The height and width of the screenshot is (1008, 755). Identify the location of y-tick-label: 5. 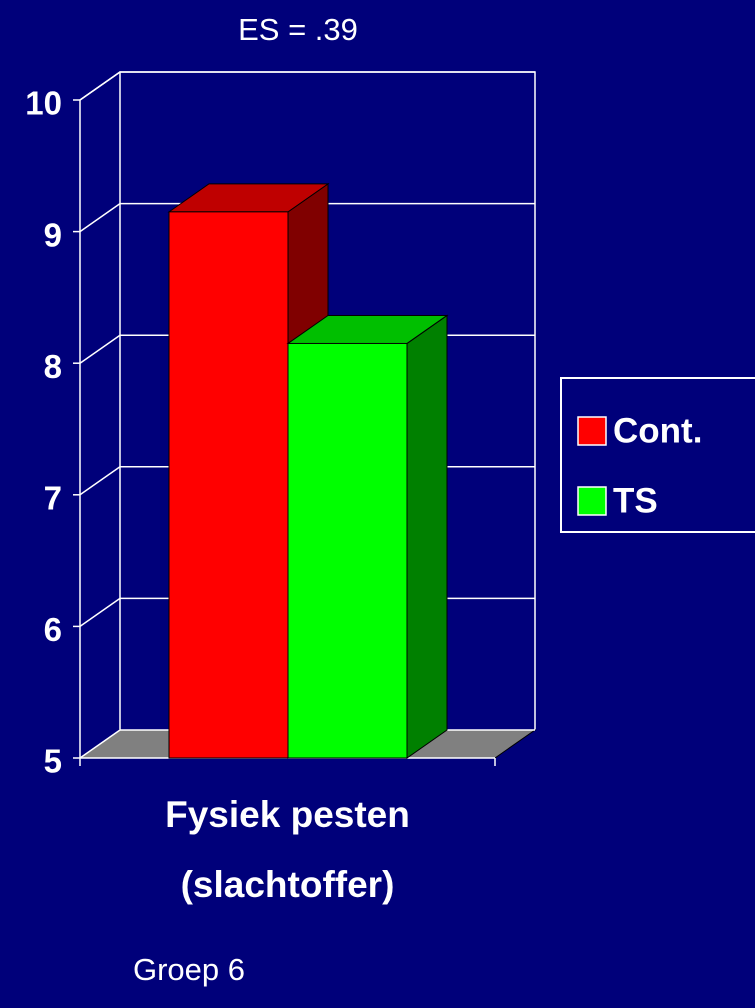
(53, 761).